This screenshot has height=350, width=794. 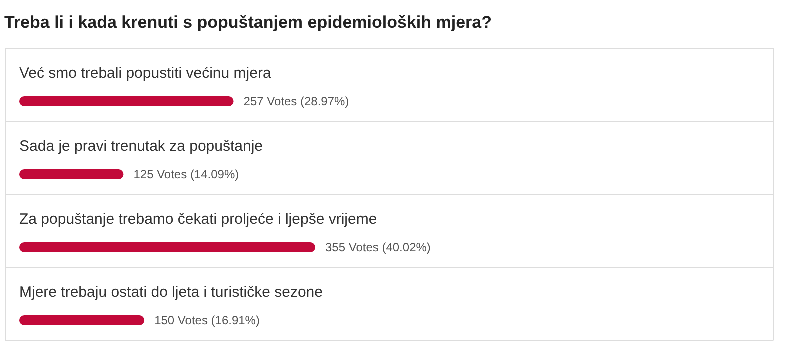 I want to click on chart-title: Treba li i kada krenuti s popuštanjem epidemioloških mjera?, so click(x=248, y=22).